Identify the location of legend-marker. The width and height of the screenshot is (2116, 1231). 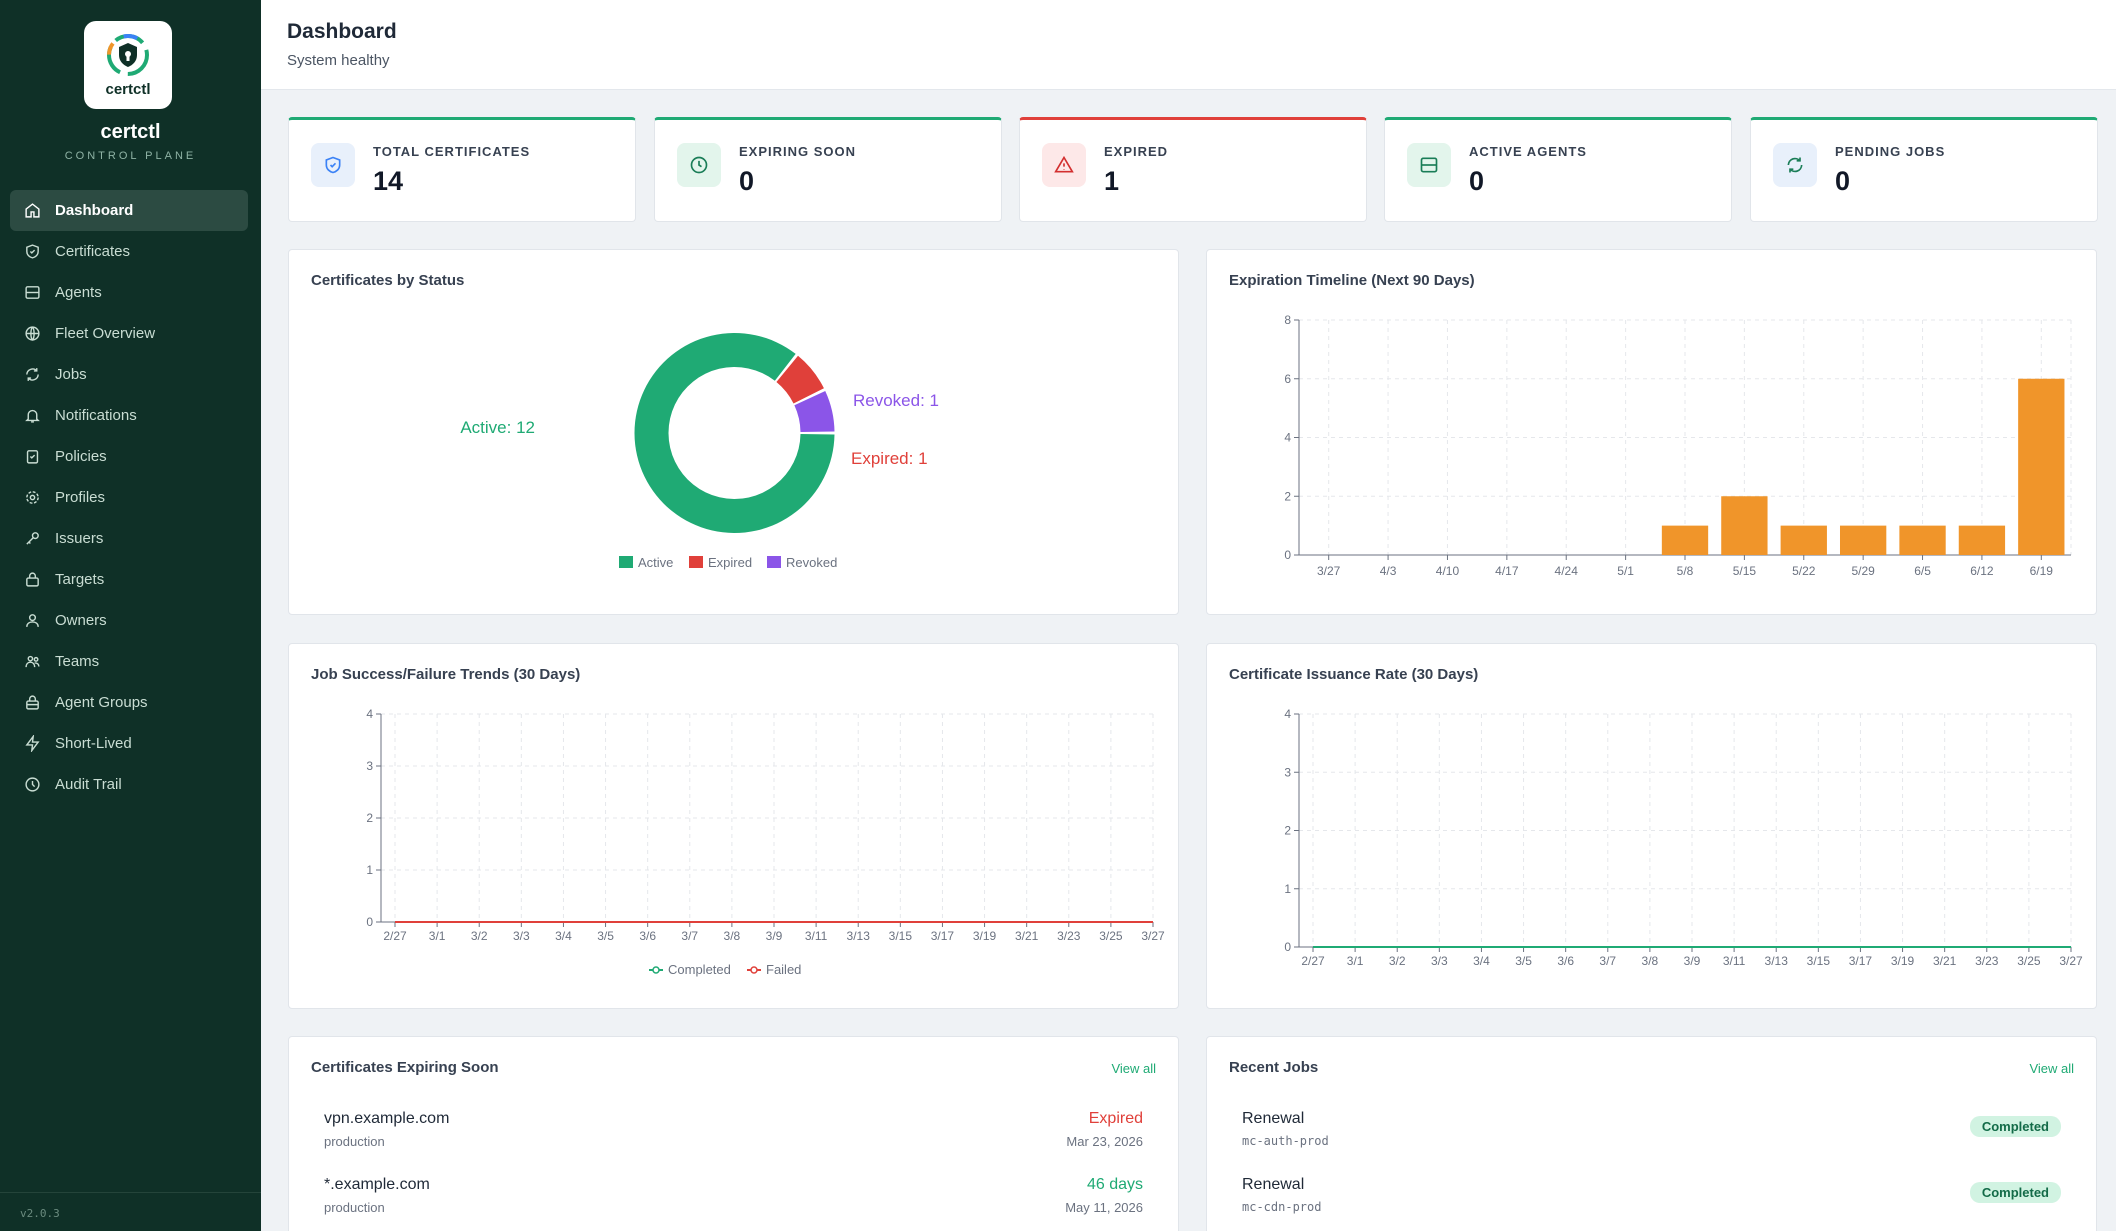
(754, 970).